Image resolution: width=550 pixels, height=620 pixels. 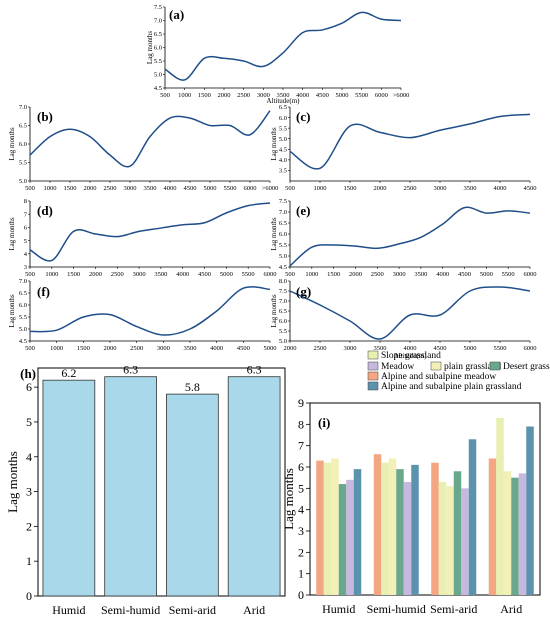 What do you see at coordinates (283, 171) in the screenshot?
I see `y-tick-label: 3.5` at bounding box center [283, 171].